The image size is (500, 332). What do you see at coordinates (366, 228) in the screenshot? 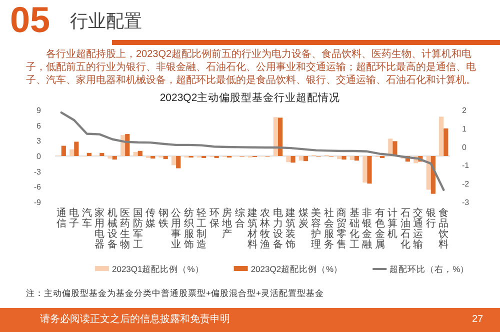
I see `x-tick-label: 非银金融` at bounding box center [366, 228].